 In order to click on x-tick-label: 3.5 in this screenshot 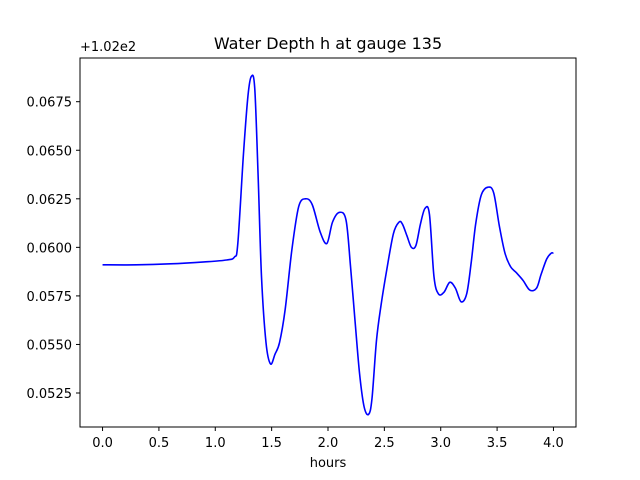, I will do `click(497, 443)`.